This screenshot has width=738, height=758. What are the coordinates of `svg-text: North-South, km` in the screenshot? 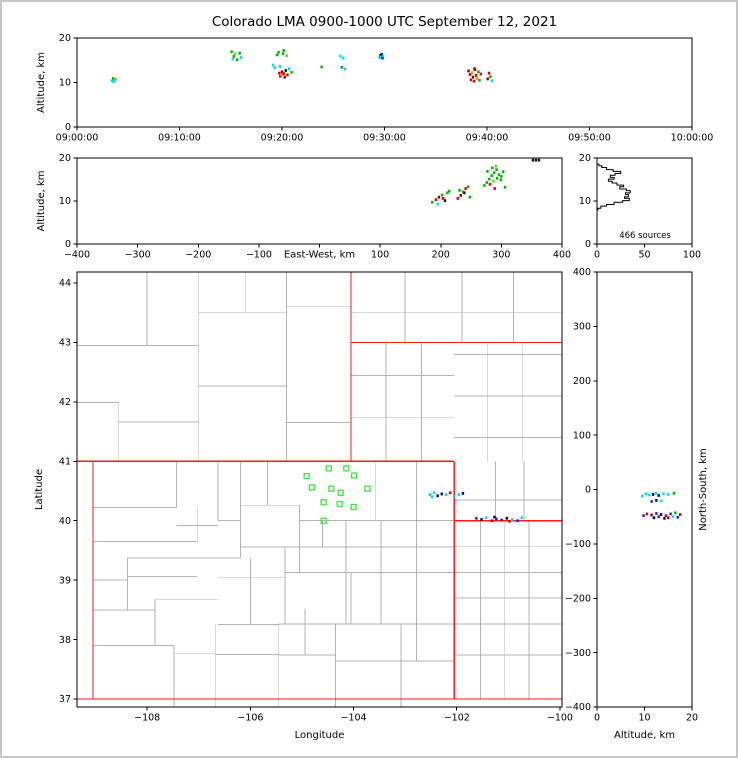 It's located at (703, 489).